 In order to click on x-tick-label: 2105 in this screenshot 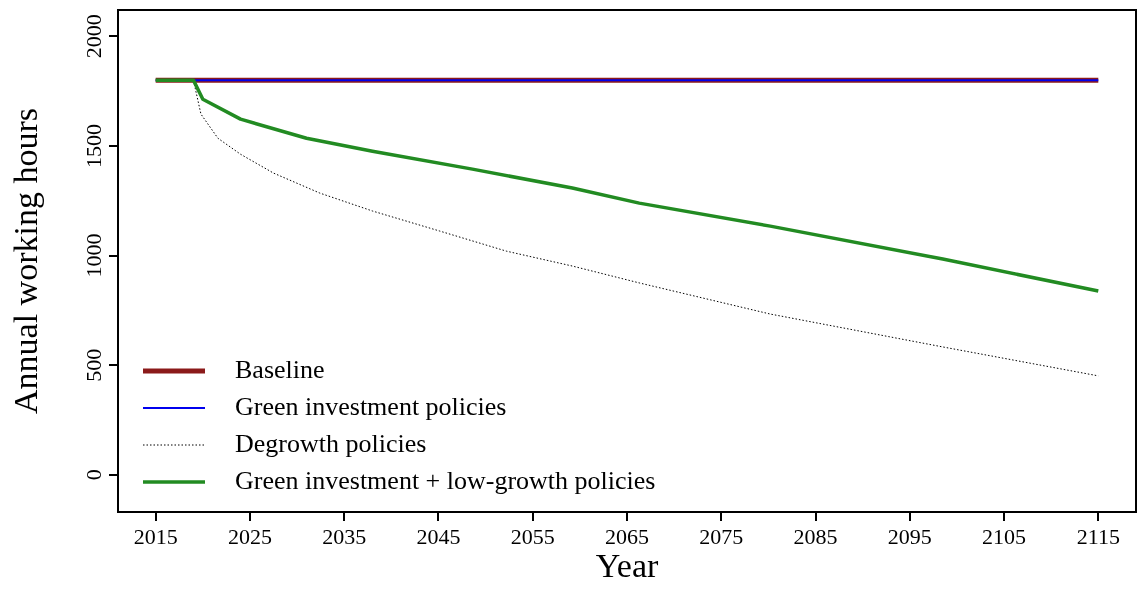, I will do `click(1004, 536)`.